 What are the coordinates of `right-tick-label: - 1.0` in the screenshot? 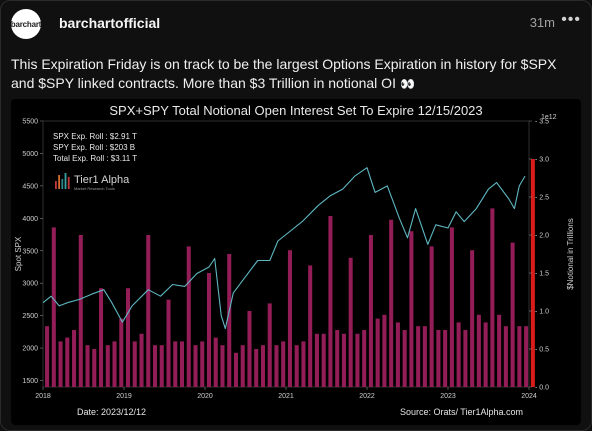 It's located at (542, 312).